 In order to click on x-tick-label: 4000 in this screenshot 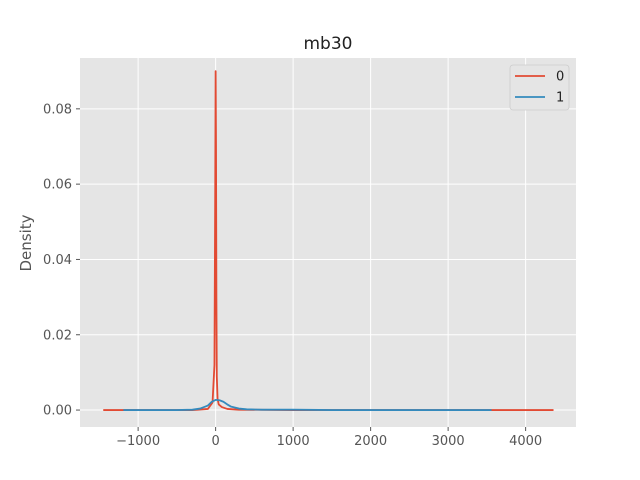, I will do `click(525, 441)`.